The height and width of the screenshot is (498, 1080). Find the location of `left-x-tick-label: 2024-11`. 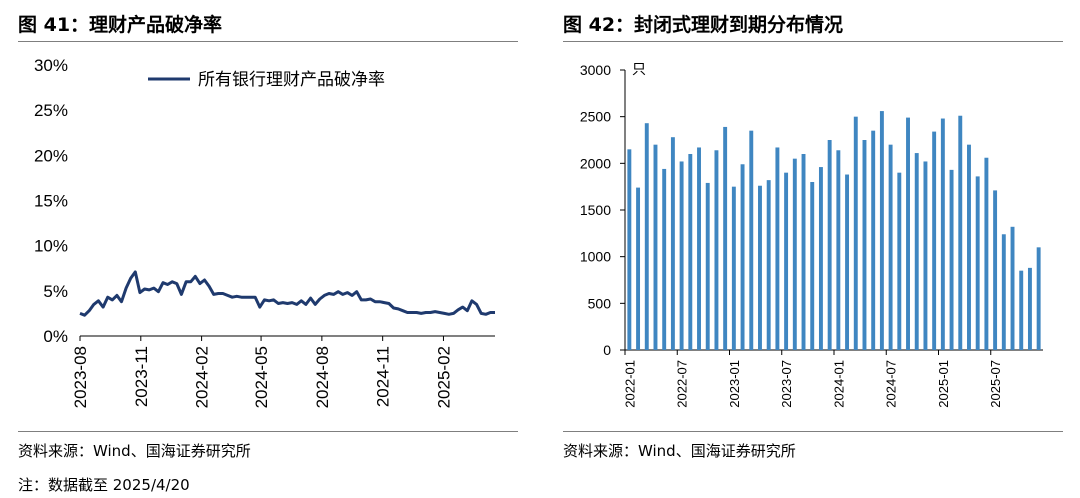

left-x-tick-label: 2024-11 is located at coordinates (383, 376).